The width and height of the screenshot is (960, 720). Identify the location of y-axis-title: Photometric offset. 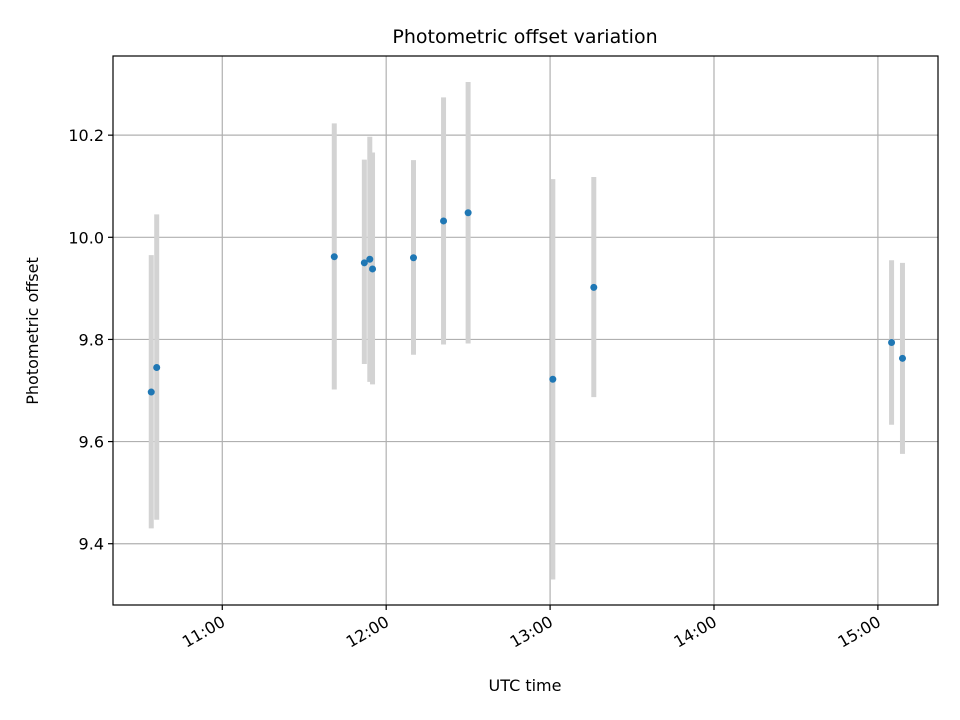
(32, 331).